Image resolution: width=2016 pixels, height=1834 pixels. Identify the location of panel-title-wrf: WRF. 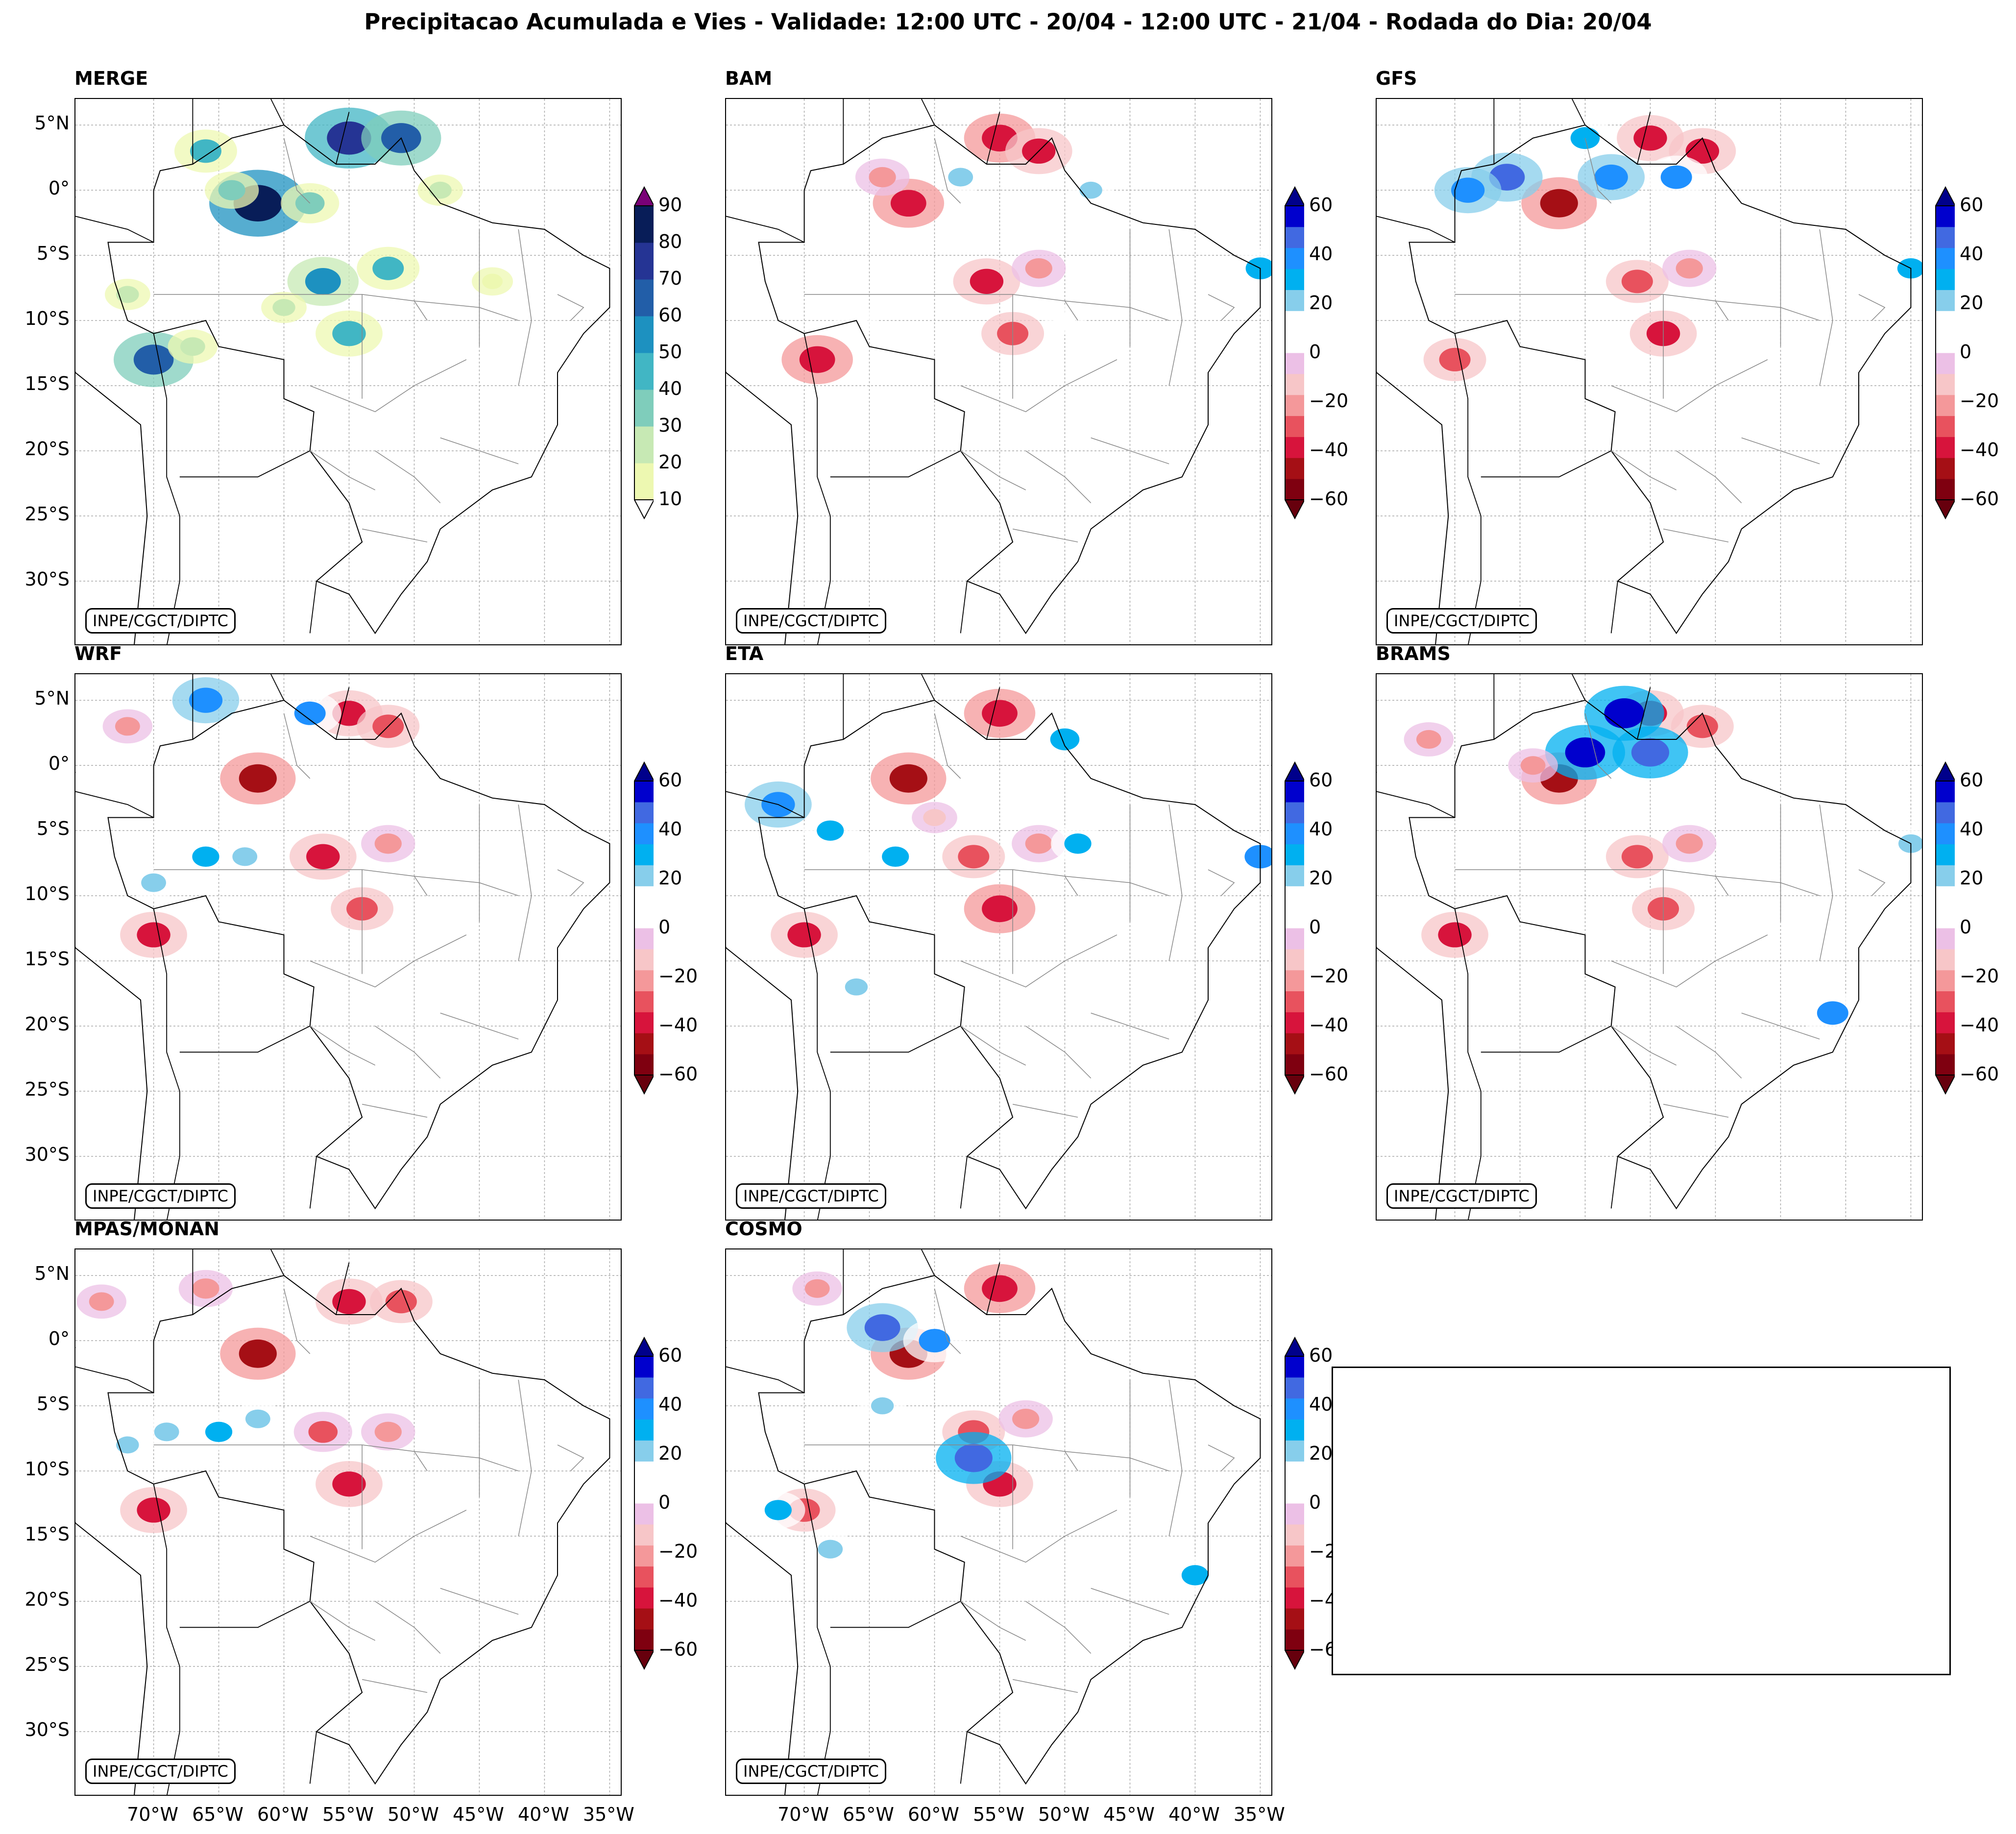
(98, 653).